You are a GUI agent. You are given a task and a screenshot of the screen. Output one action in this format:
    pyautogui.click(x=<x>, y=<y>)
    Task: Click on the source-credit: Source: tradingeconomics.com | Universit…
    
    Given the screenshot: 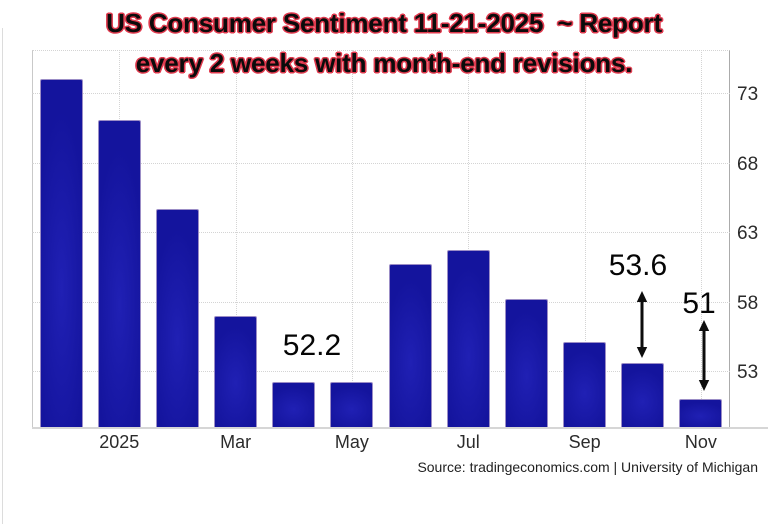 What is the action you would take?
    pyautogui.click(x=587, y=467)
    